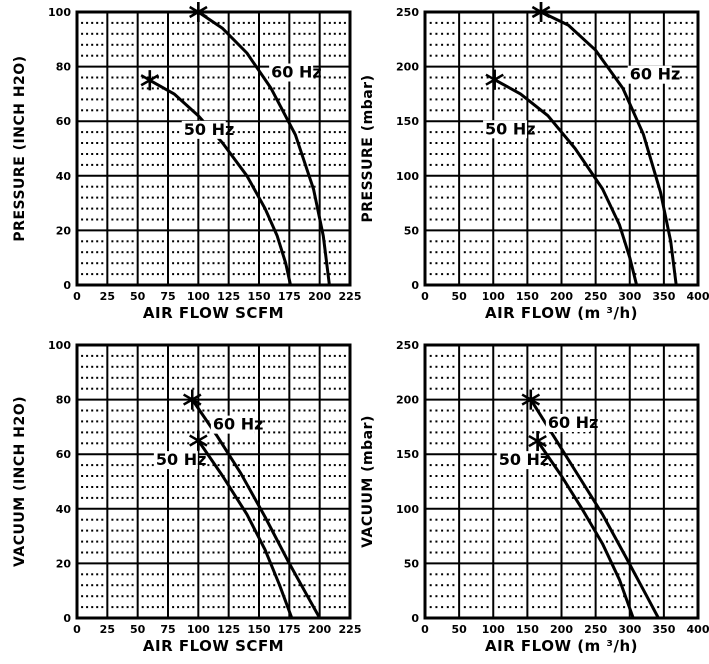 The width and height of the screenshot is (709, 664). What do you see at coordinates (629, 629) in the screenshot?
I see `x-tick-label: 300` at bounding box center [629, 629].